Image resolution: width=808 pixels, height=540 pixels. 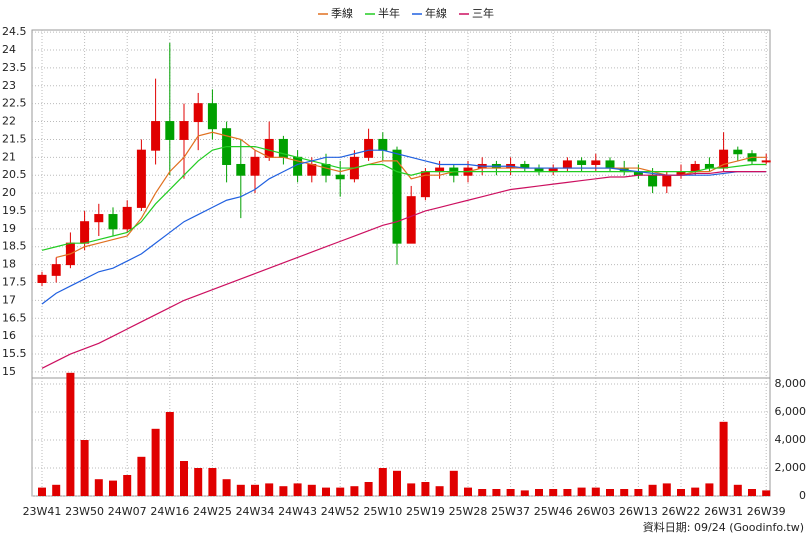 What do you see at coordinates (791, 467) in the screenshot?
I see `y2-tick-label: 2,000` at bounding box center [791, 467].